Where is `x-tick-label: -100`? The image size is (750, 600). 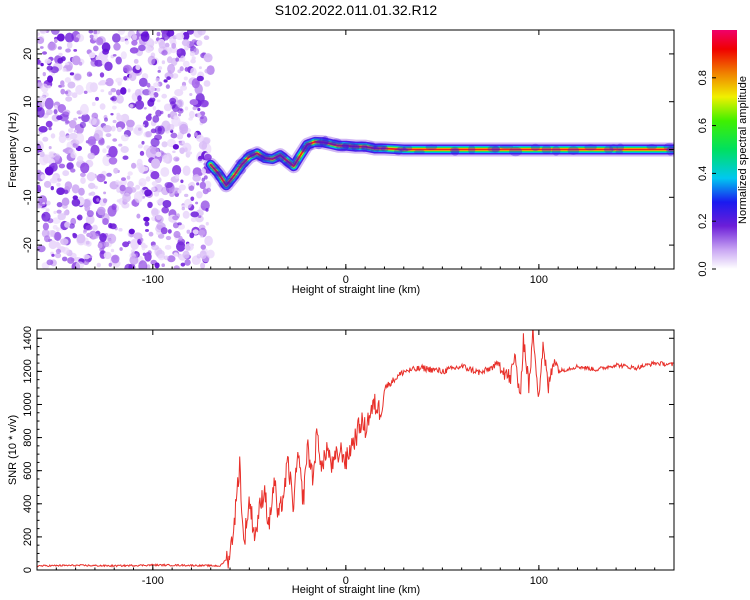 x-tick-label: -100 is located at coordinates (153, 581).